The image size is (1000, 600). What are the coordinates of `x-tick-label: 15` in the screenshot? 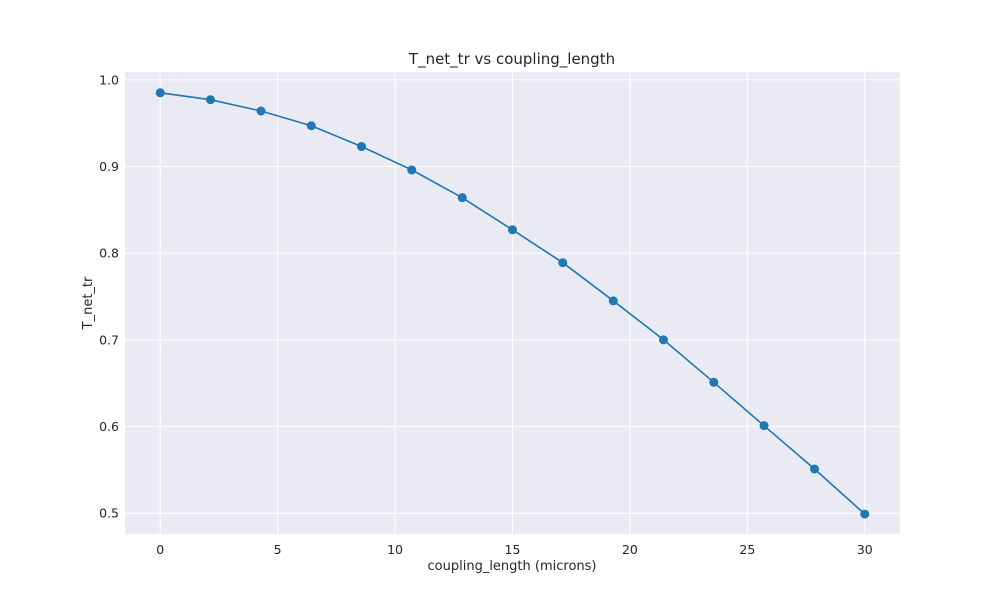 It's located at (513, 549).